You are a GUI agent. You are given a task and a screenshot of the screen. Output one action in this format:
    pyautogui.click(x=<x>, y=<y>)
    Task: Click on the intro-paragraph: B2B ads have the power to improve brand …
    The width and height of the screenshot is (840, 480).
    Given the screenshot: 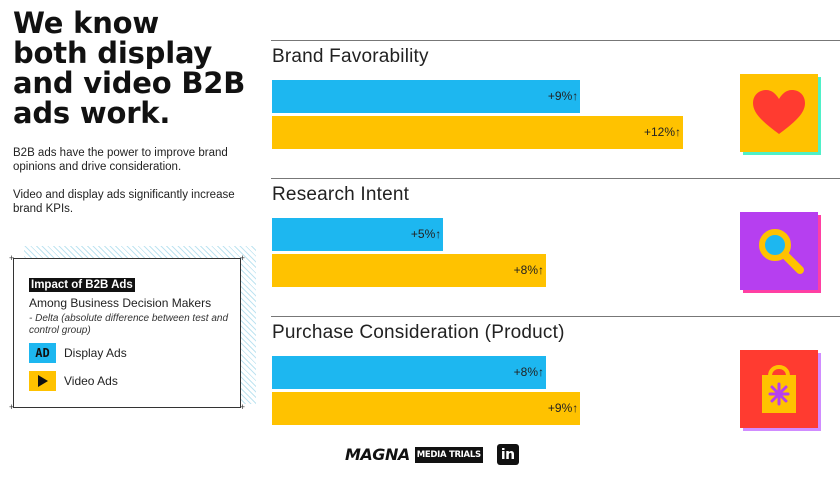 What is the action you would take?
    pyautogui.click(x=120, y=160)
    